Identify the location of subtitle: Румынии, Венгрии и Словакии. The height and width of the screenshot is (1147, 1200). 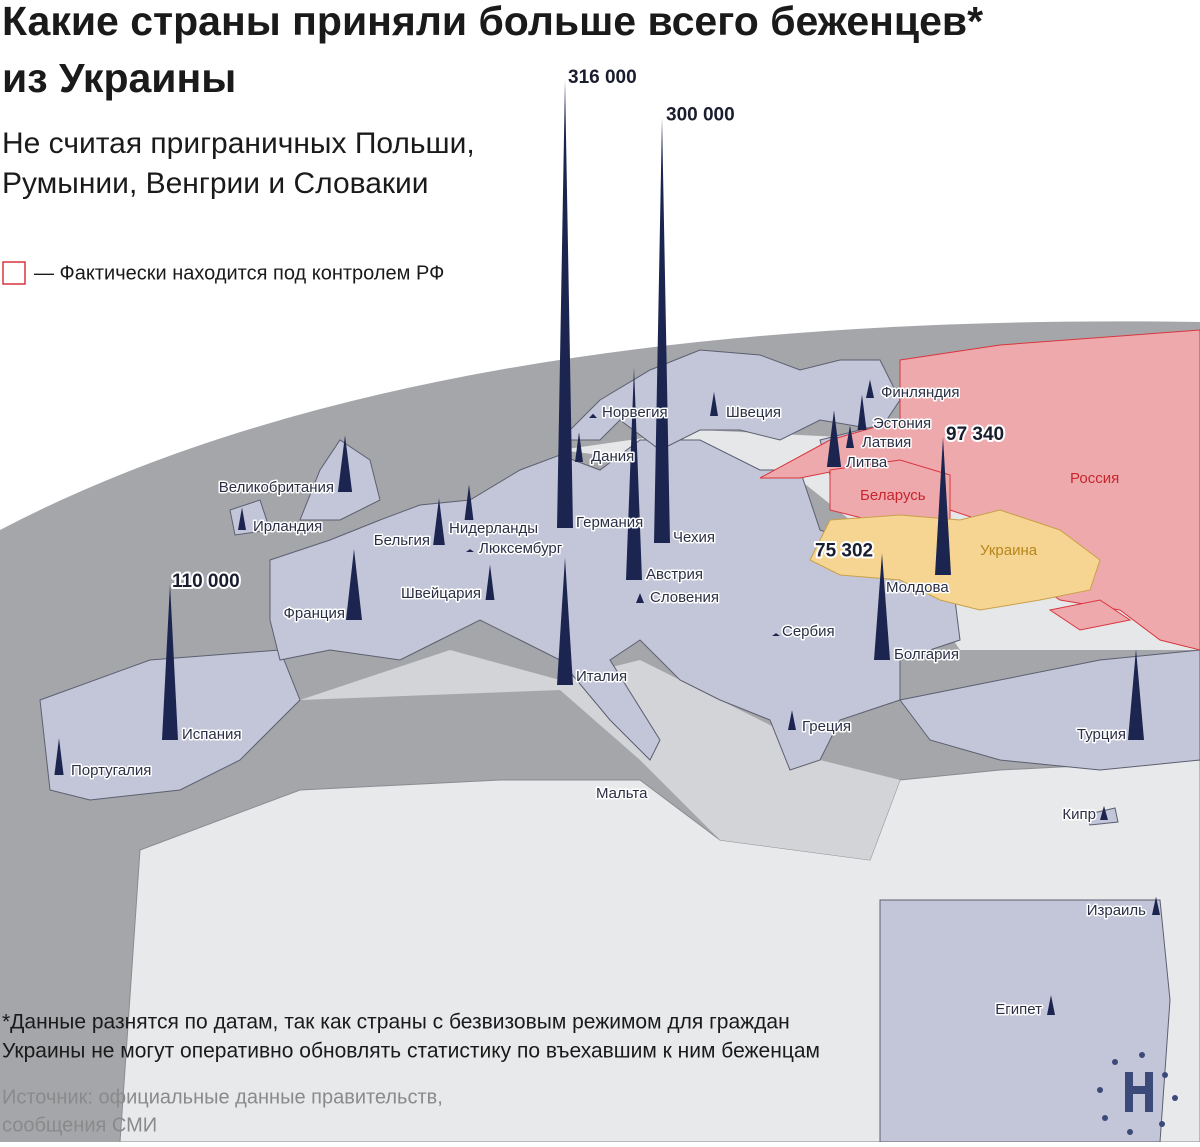
(215, 183).